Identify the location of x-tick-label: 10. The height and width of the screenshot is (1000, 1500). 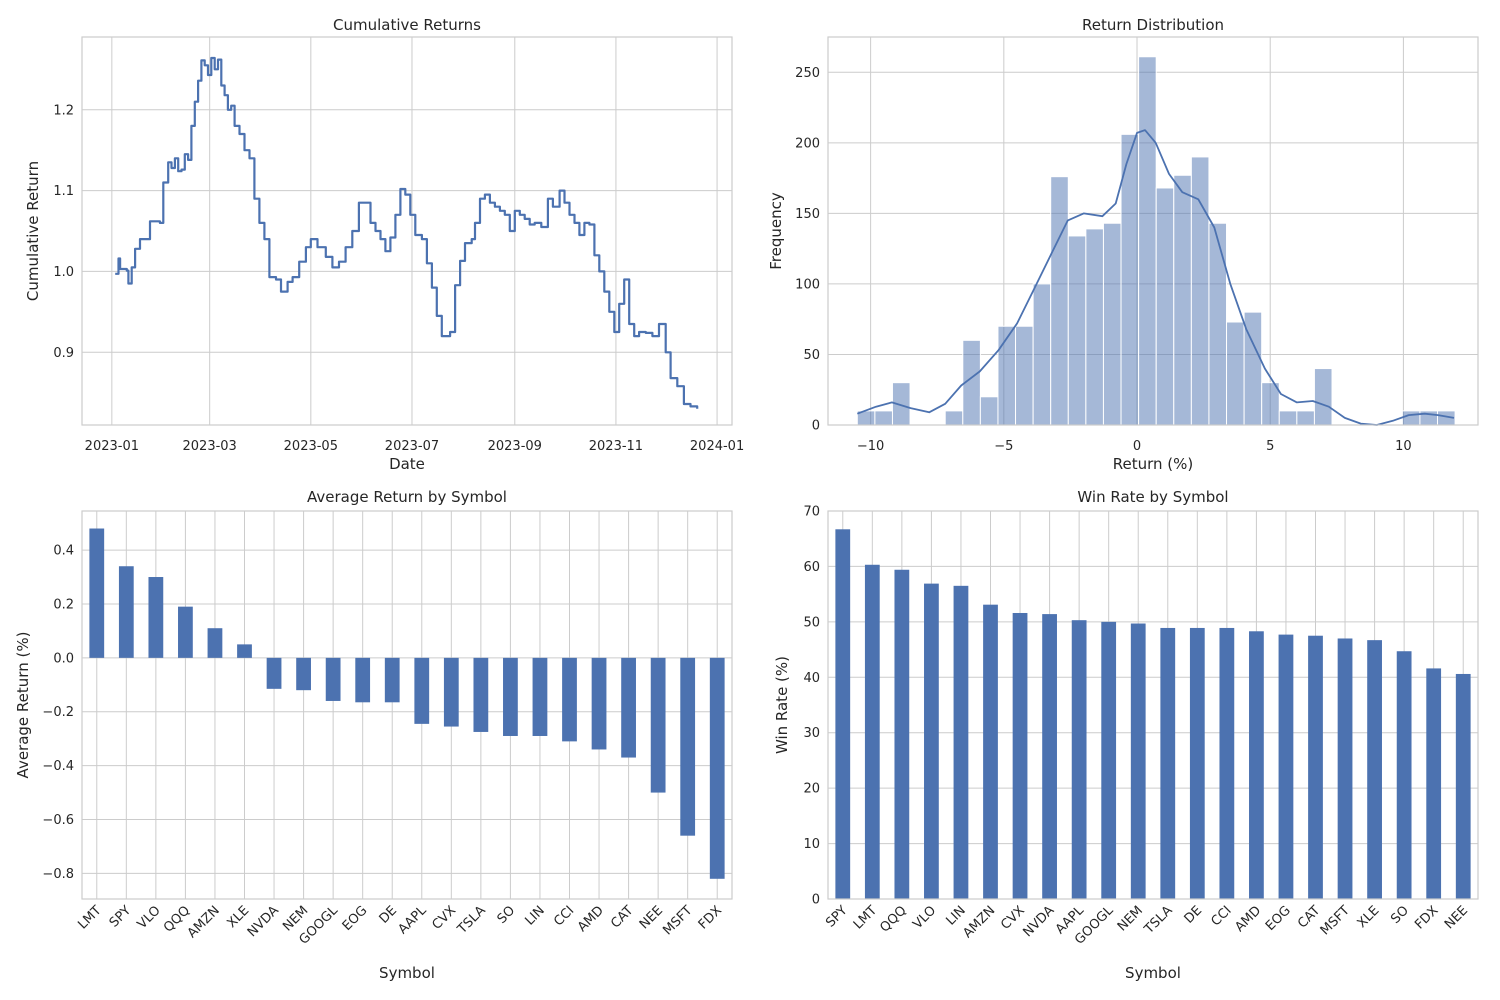
(1403, 446).